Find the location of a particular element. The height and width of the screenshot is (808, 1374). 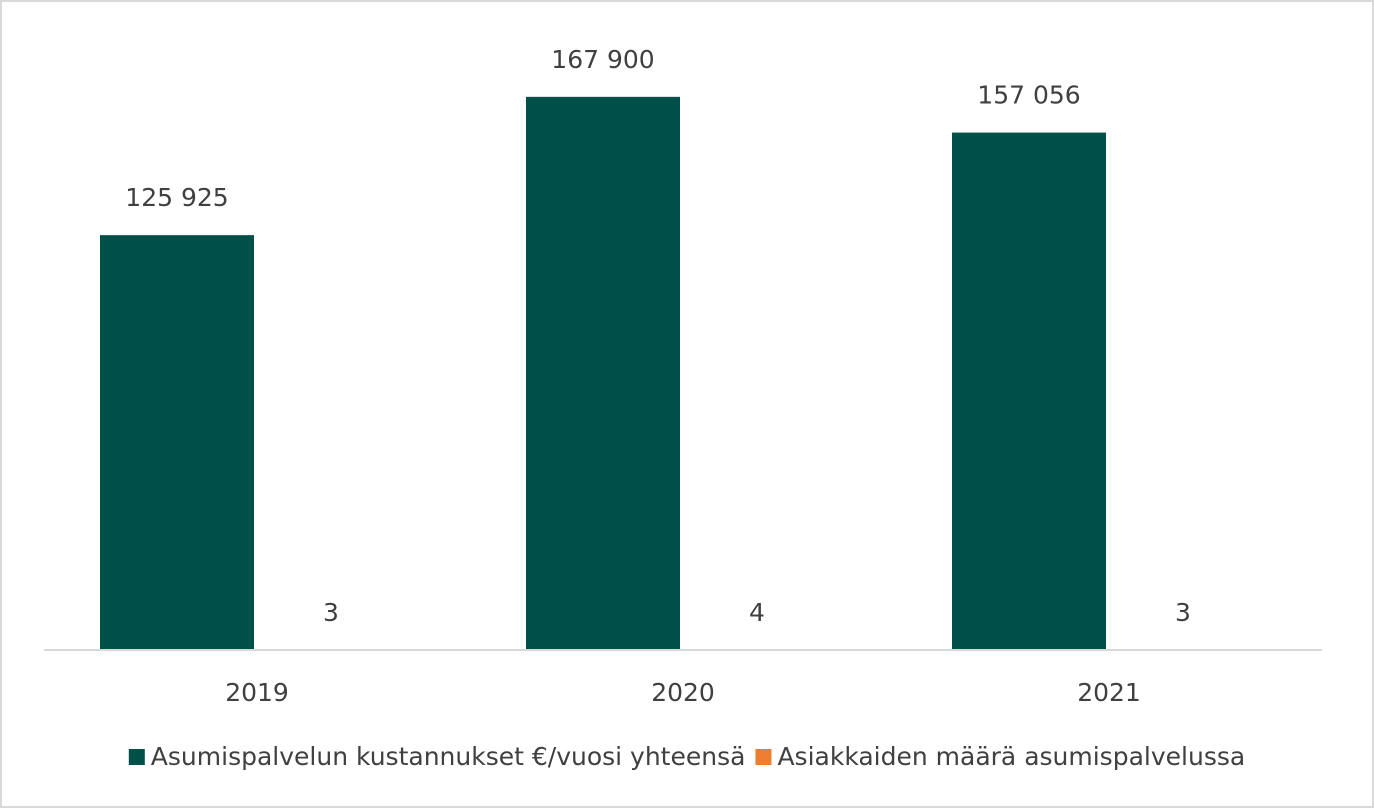

data-label: 157 056 is located at coordinates (1028, 95).